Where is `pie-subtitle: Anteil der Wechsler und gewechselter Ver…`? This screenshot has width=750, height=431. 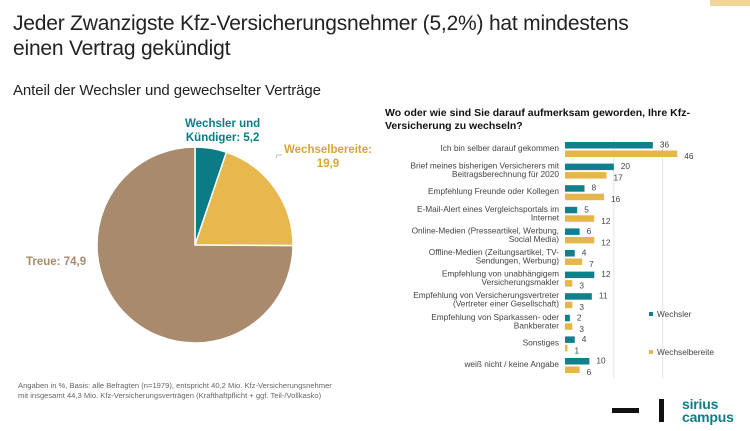 pie-subtitle: Anteil der Wechsler und gewechselter Ver… is located at coordinates (167, 90).